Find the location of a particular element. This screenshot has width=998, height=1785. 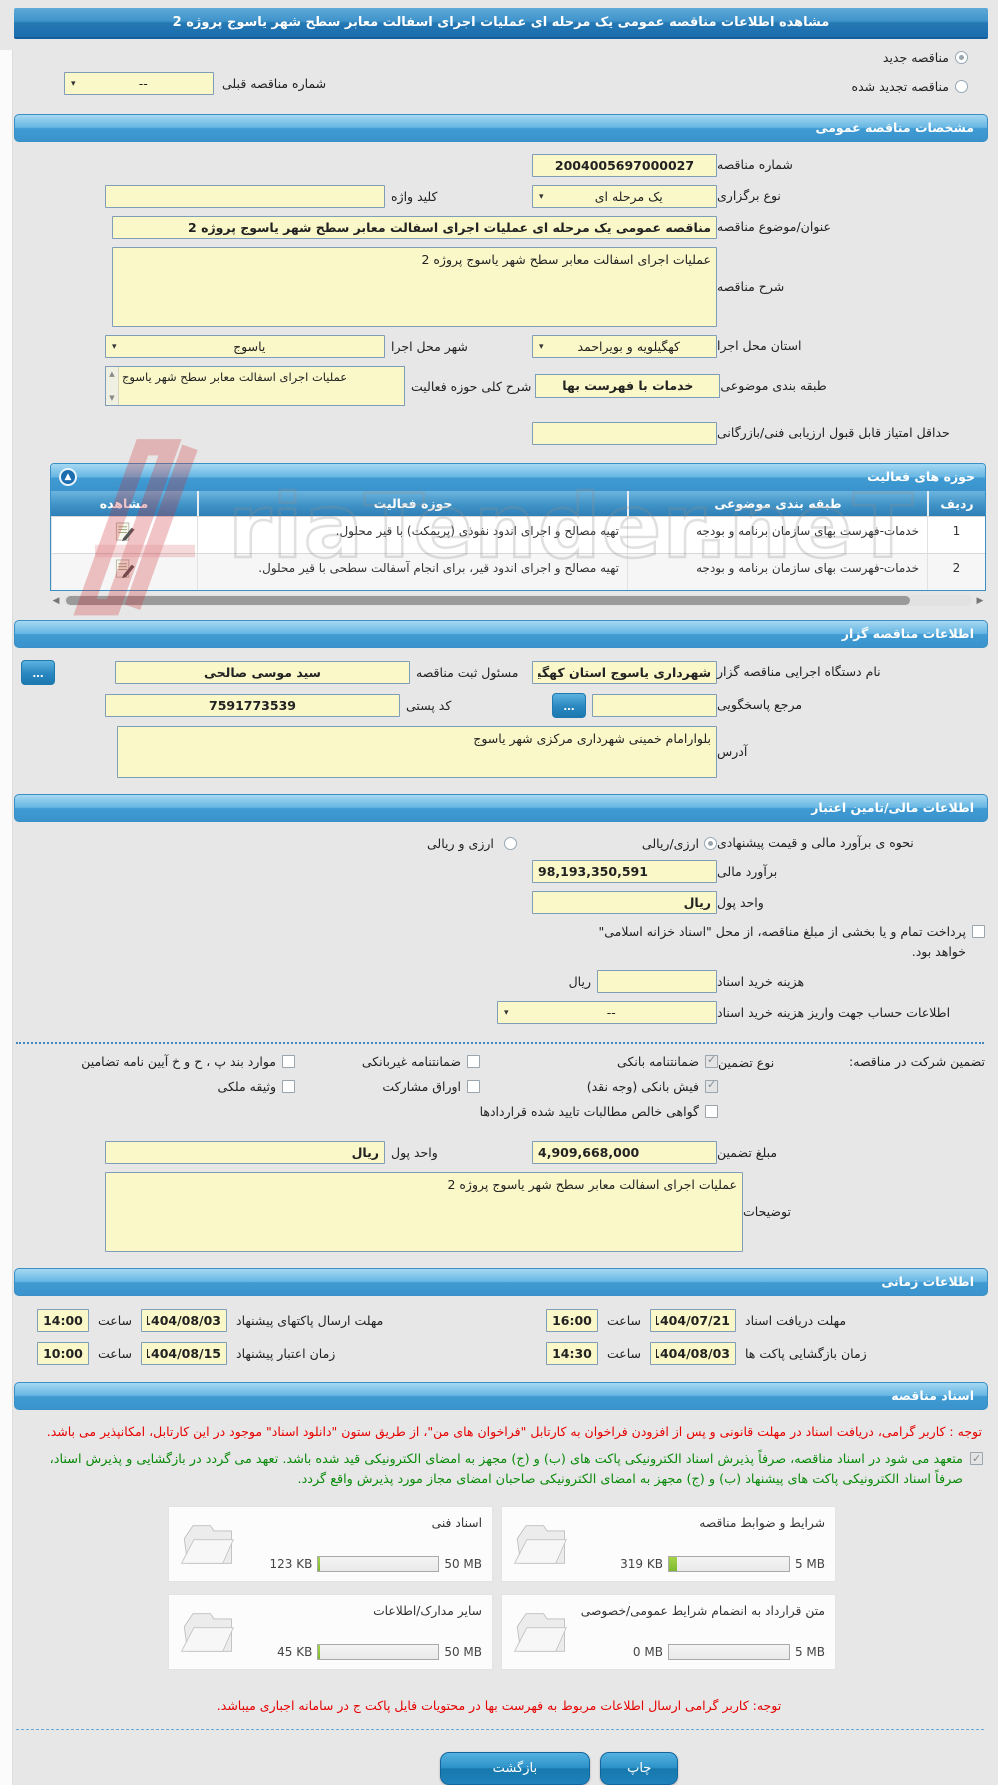

keyword-input is located at coordinates (245, 196).